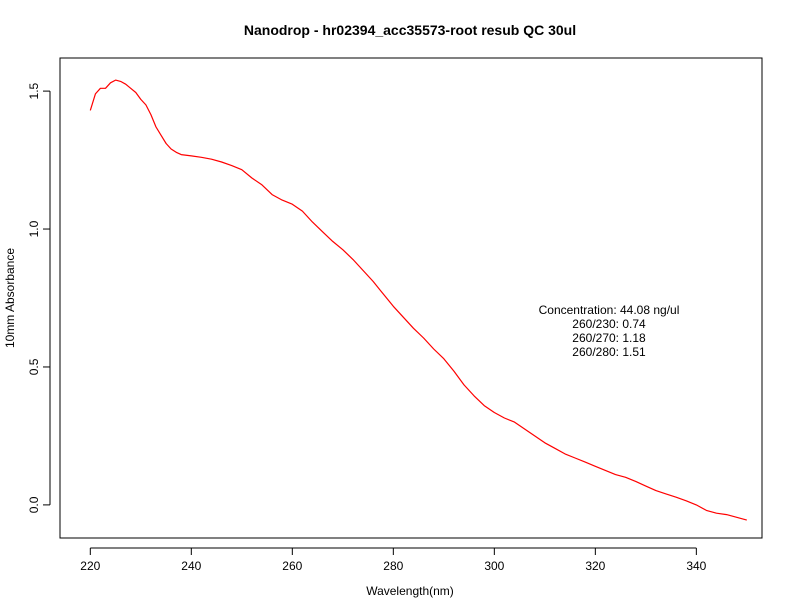 This screenshot has height=612, width=792. I want to click on x-tick-label: 220, so click(90, 566).